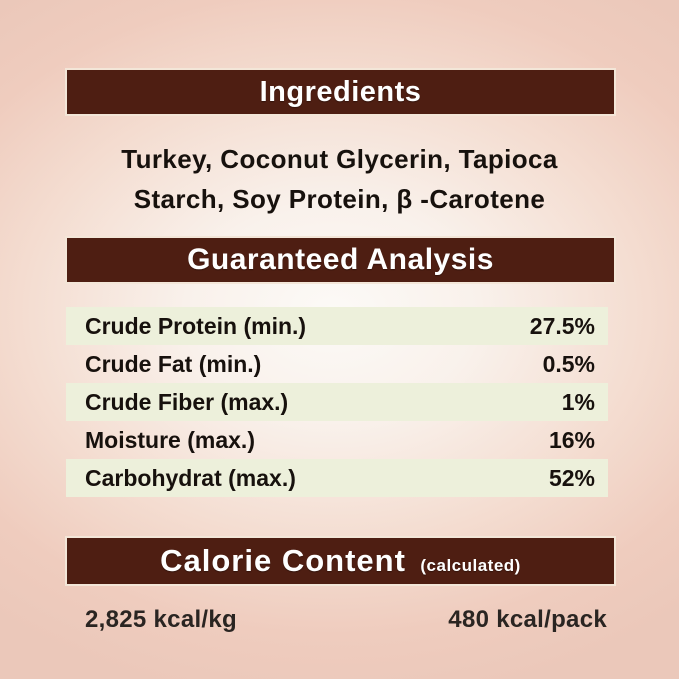 This screenshot has height=679, width=679. Describe the element at coordinates (562, 325) in the screenshot. I see `nutrient-value: 27.5%` at that location.